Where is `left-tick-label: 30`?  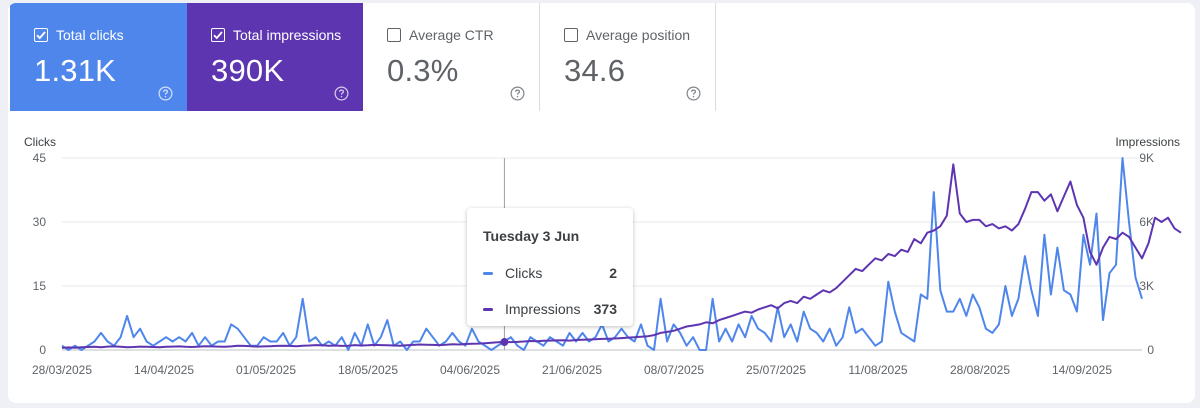 left-tick-label: 30 is located at coordinates (40, 222).